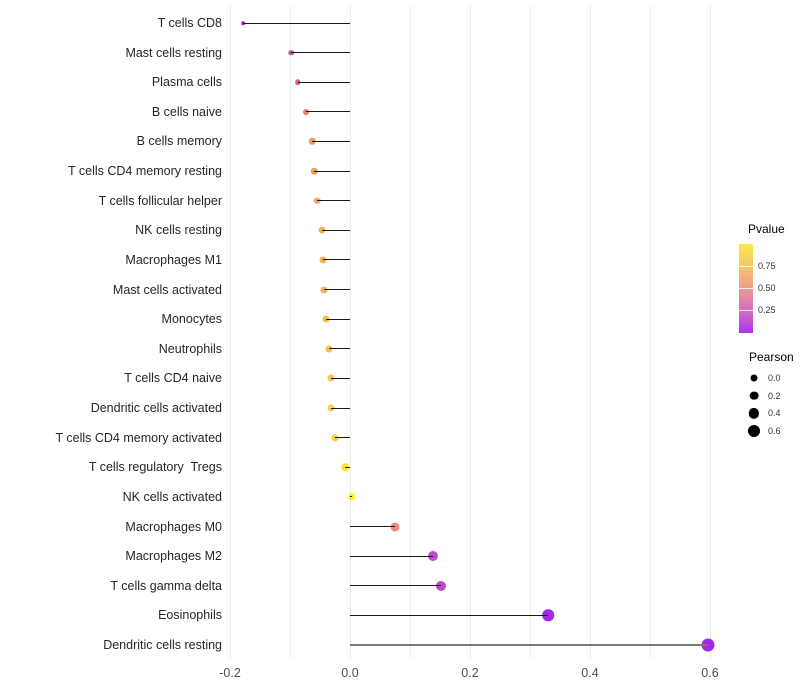  Describe the element at coordinates (190, 348) in the screenshot. I see `y-axis-label: Neutrophils` at that location.